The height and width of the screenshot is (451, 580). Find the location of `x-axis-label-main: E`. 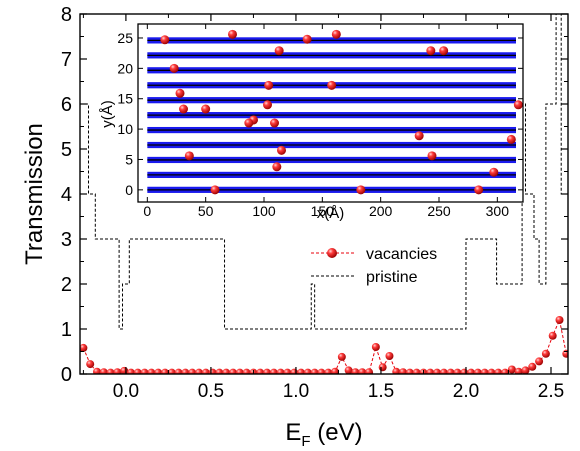

x-axis-label-main: E is located at coordinates (293, 432).